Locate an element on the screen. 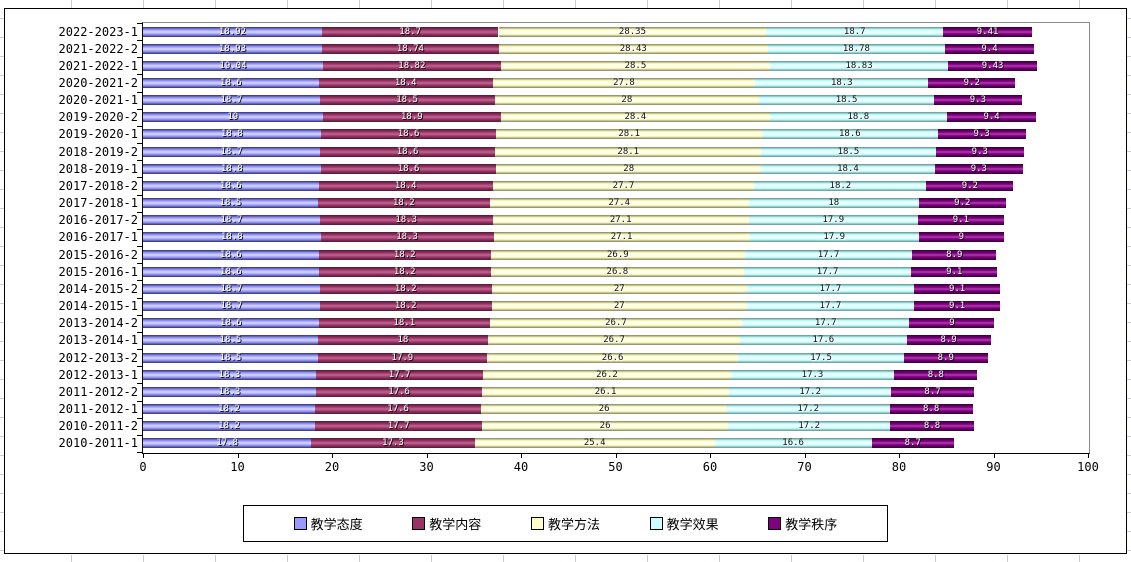 This screenshot has height=562, width=1131. bar-segment: 26 is located at coordinates (605, 426).